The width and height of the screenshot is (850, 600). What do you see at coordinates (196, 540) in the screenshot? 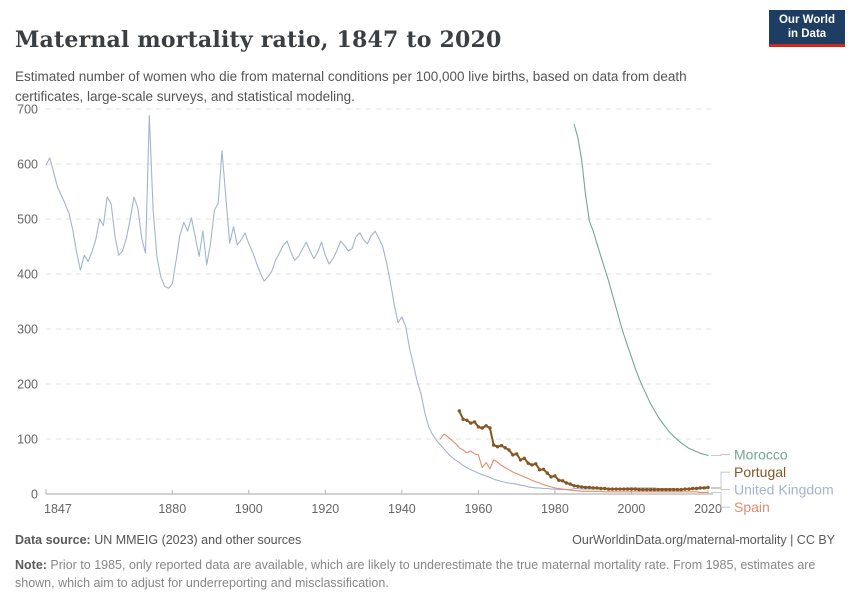
I see `data-source-value: UN MMEIG (2023) and other sources` at bounding box center [196, 540].